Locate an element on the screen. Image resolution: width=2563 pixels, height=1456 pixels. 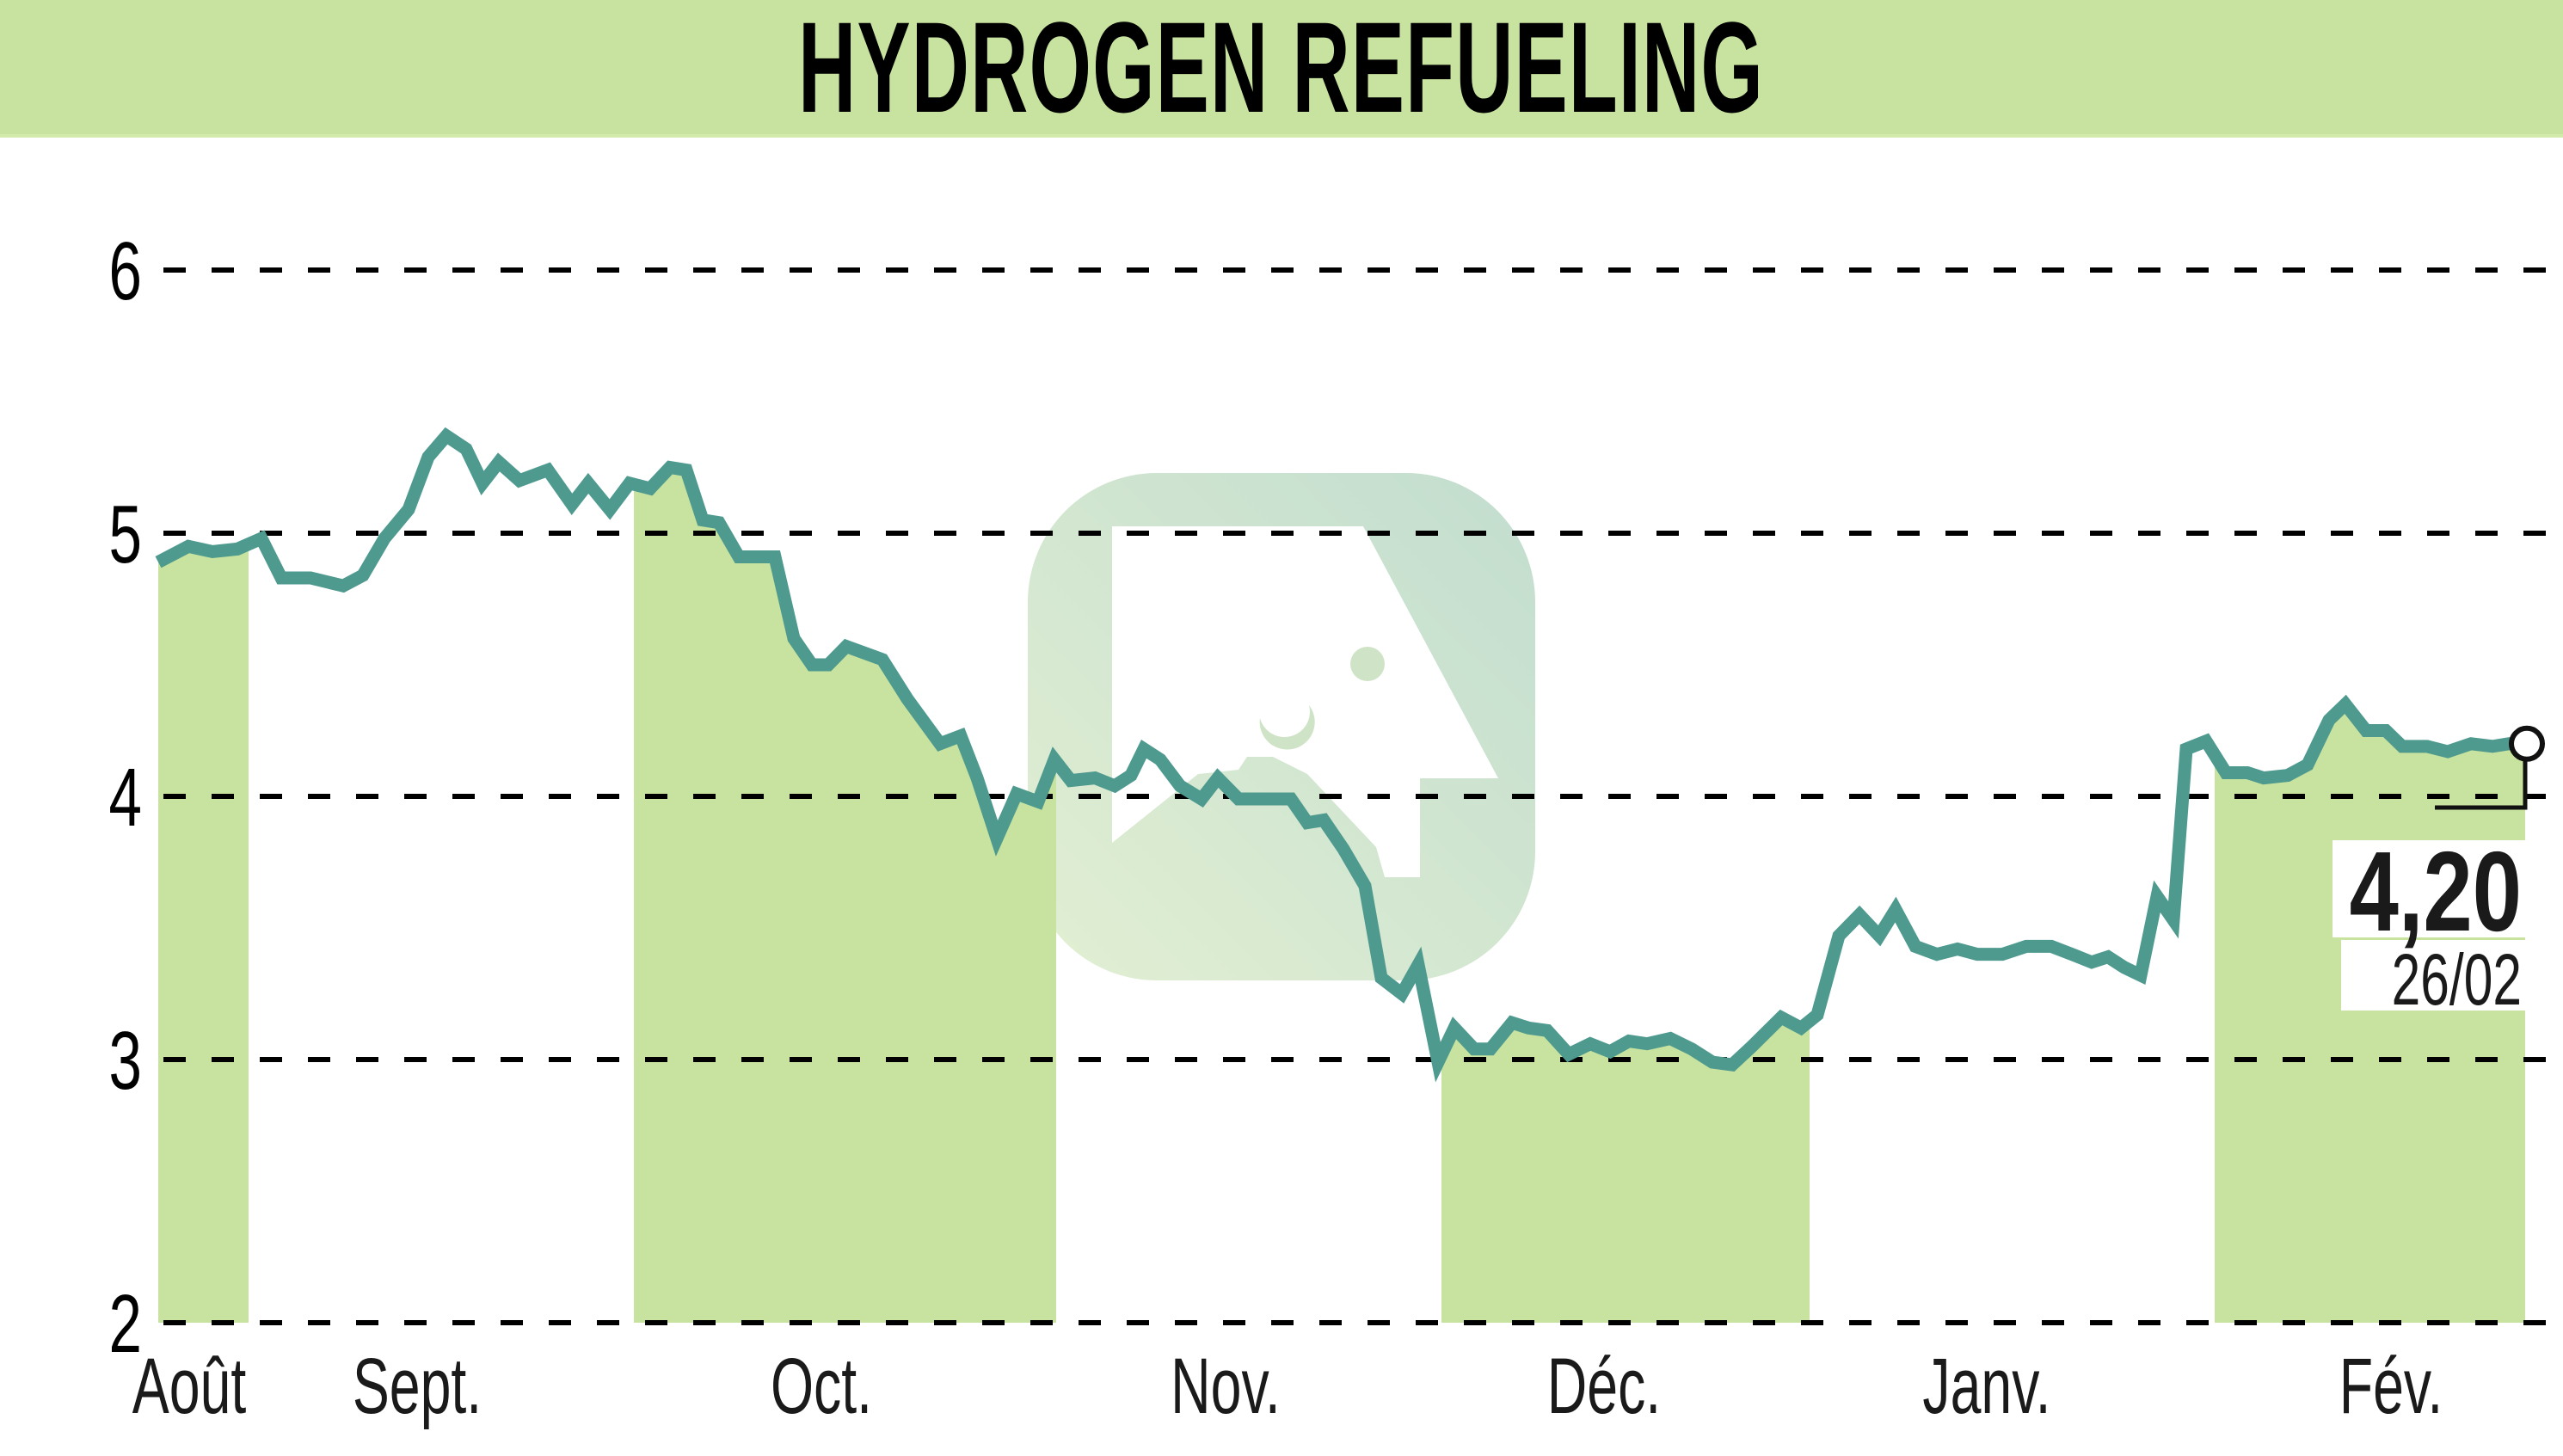
last-value-marker is located at coordinates (2490, 768).